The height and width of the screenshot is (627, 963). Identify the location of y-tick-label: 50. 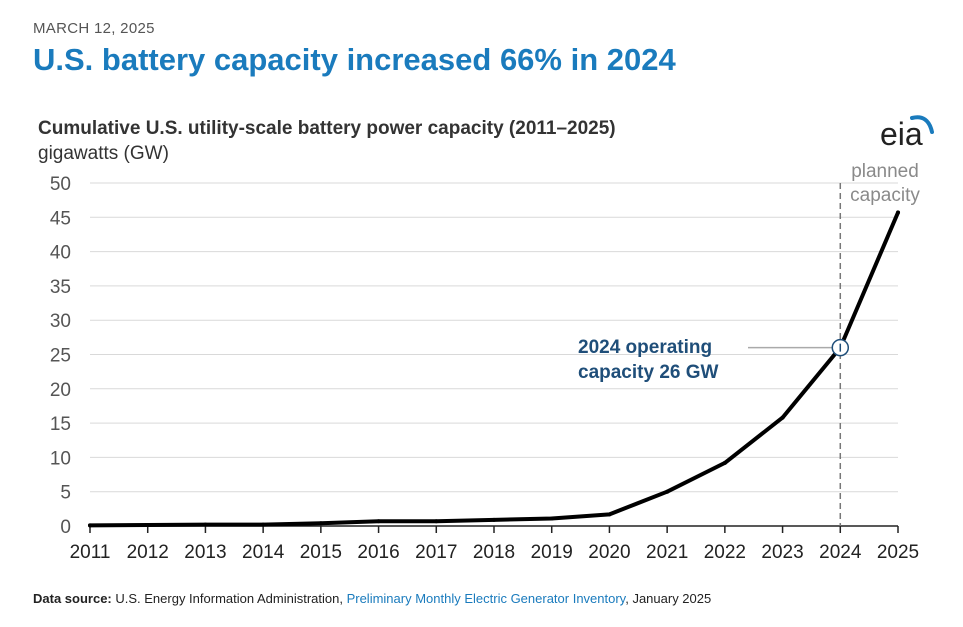
(60, 184).